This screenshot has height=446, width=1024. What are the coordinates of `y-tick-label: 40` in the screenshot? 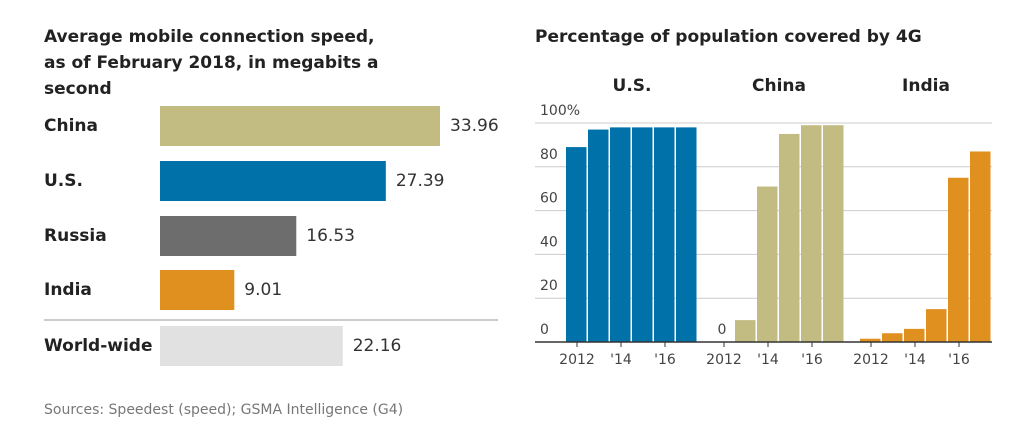 It's located at (549, 242).